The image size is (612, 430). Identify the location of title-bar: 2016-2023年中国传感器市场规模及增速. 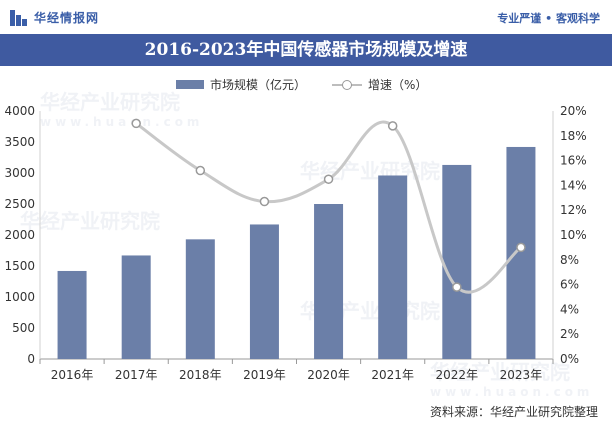
(306, 50).